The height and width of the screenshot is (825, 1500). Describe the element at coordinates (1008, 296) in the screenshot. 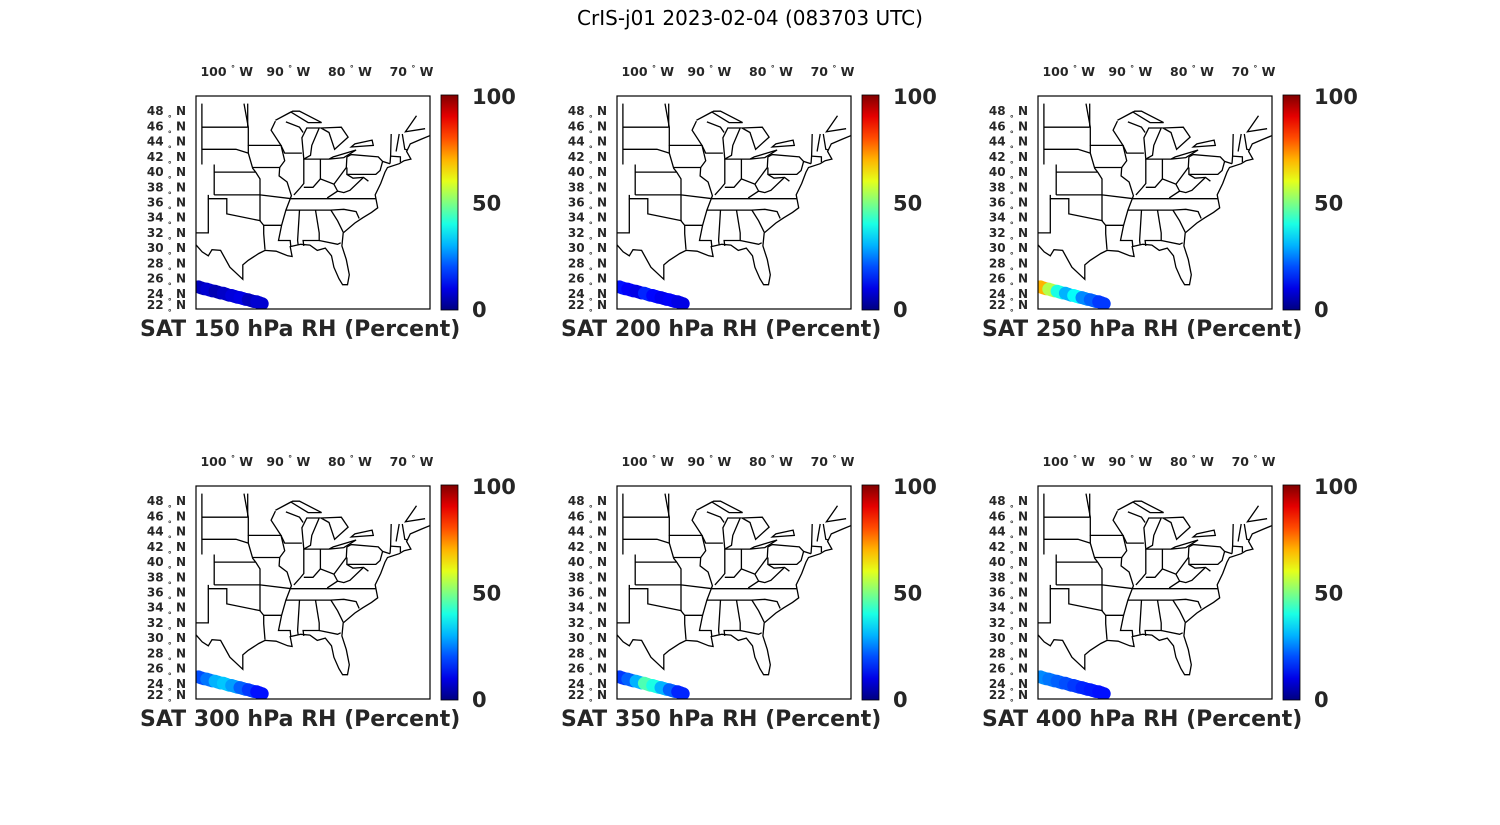

I see `lat-tick-label: 24 ° N` at that location.